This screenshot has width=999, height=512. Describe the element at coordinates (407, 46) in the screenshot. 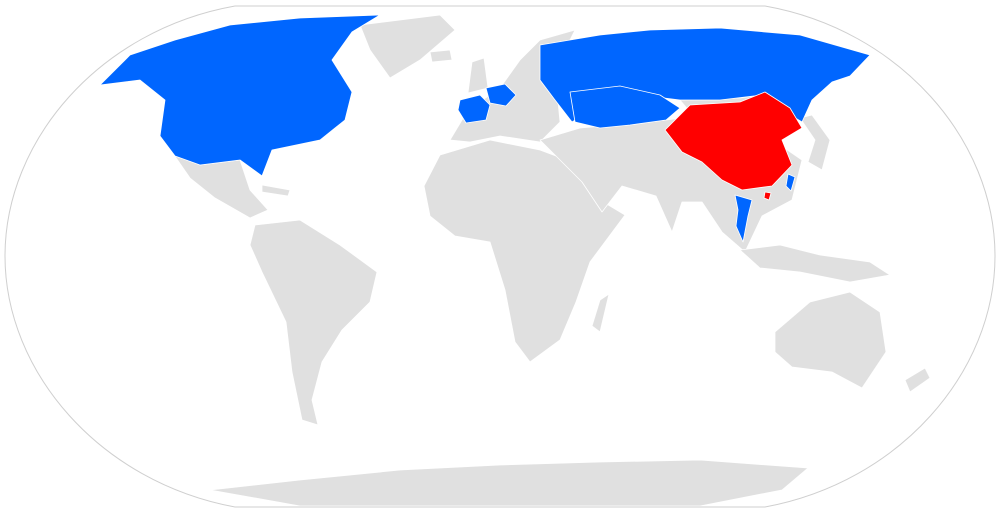

I see `greenland` at that location.